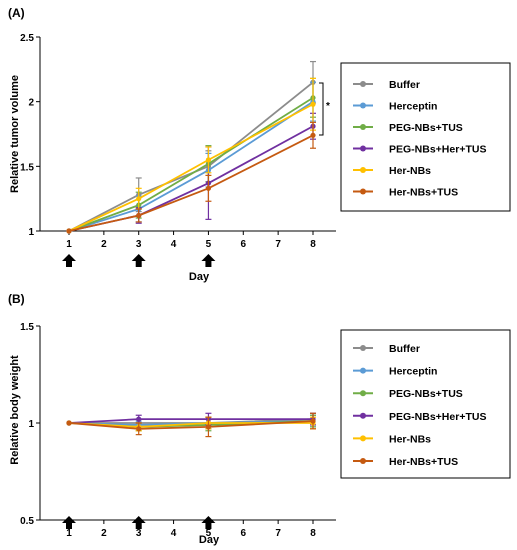  What do you see at coordinates (31, 103) in the screenshot?
I see `y-tick-label: 2` at bounding box center [31, 103].